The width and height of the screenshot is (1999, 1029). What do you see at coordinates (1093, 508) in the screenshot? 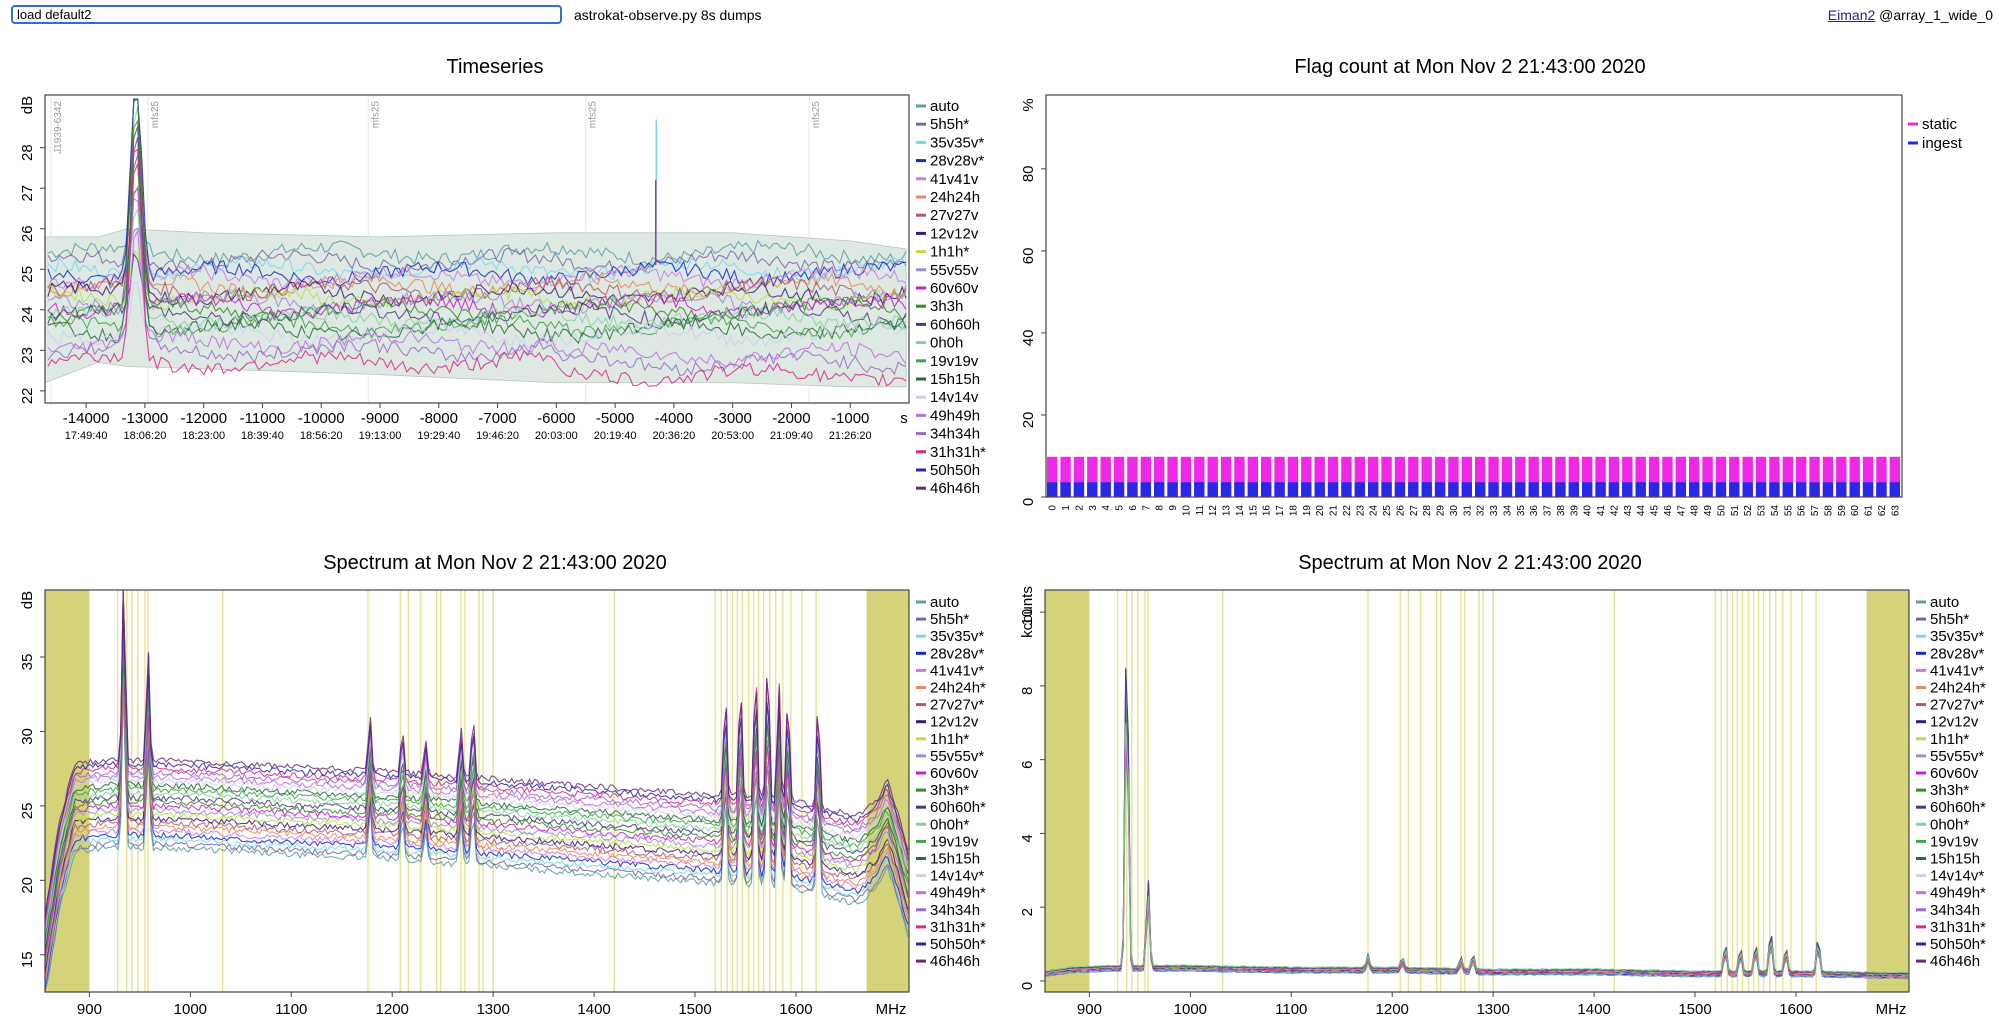
I see `x-tick-label: 3` at bounding box center [1093, 508].